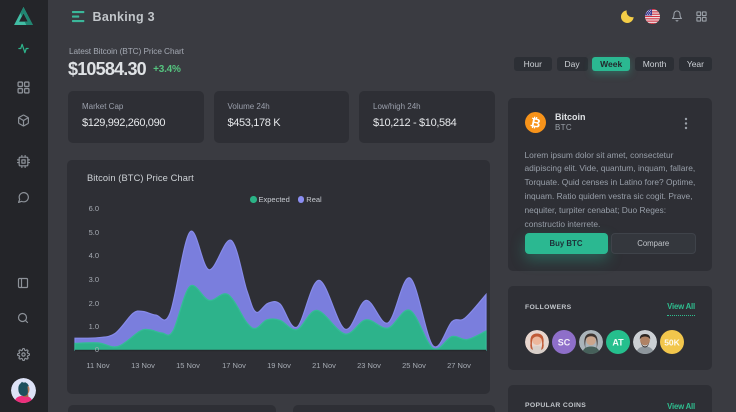 The height and width of the screenshot is (412, 736). Describe the element at coordinates (618, 343) in the screenshot. I see `svg-text: AT` at that location.